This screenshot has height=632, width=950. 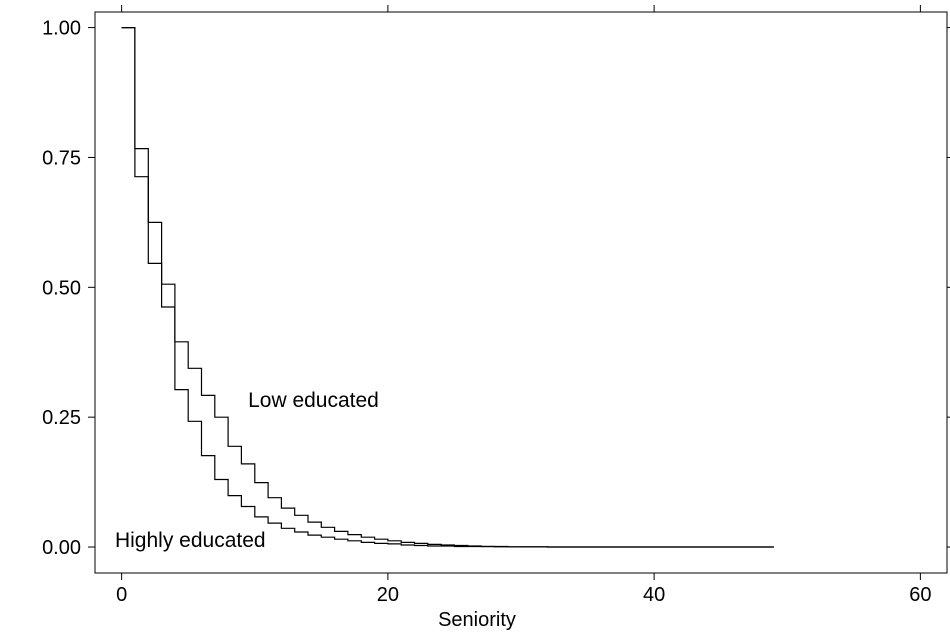 I want to click on x-axis-title: Seniority, so click(x=477, y=620).